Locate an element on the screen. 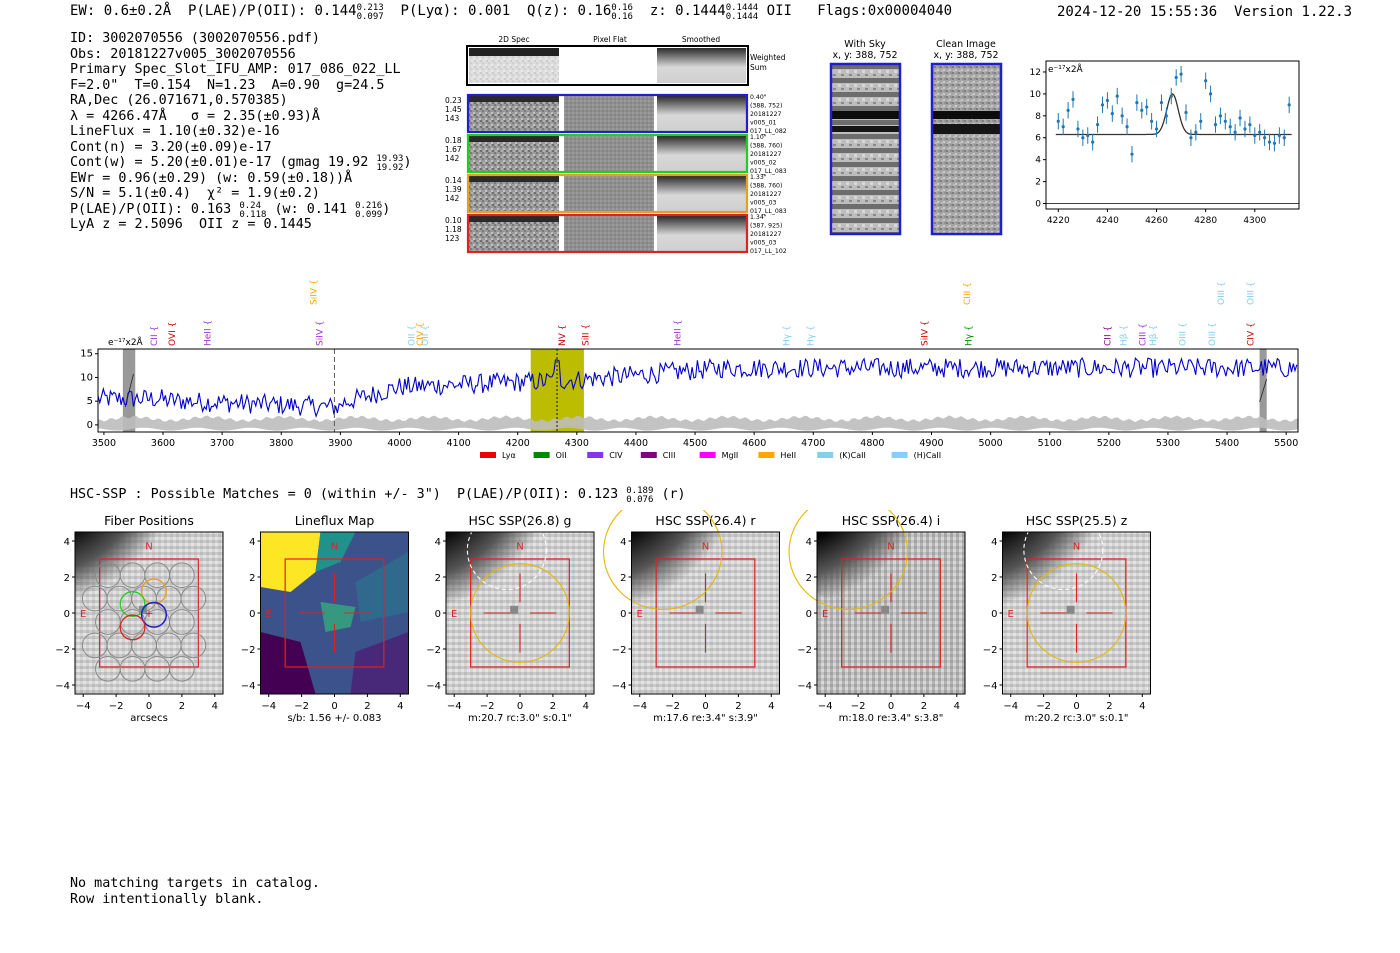 Image resolution: width=1400 pixels, height=953 pixels. qz-hi: 0.16 is located at coordinates (622, 8).